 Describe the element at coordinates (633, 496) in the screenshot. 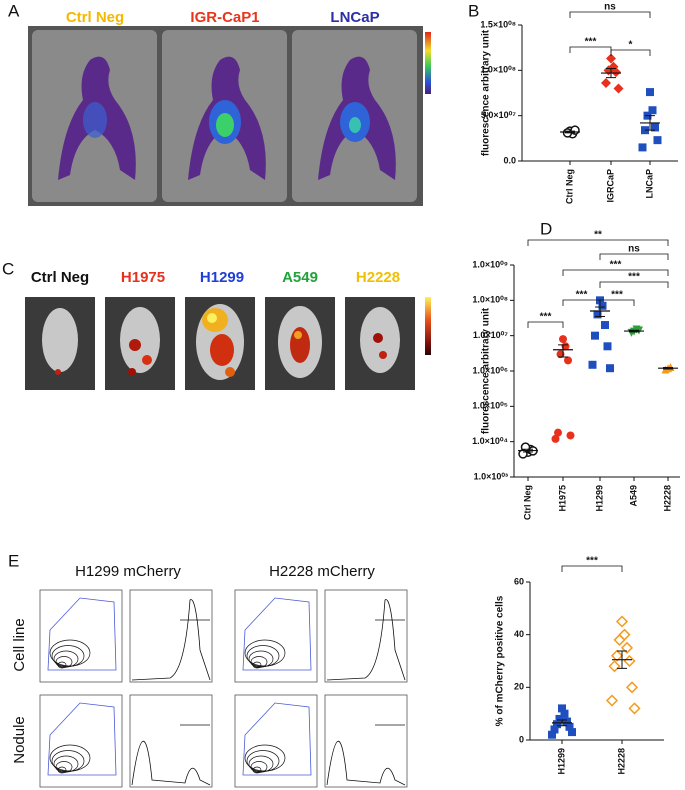

I see `x-tick-label: A549` at that location.